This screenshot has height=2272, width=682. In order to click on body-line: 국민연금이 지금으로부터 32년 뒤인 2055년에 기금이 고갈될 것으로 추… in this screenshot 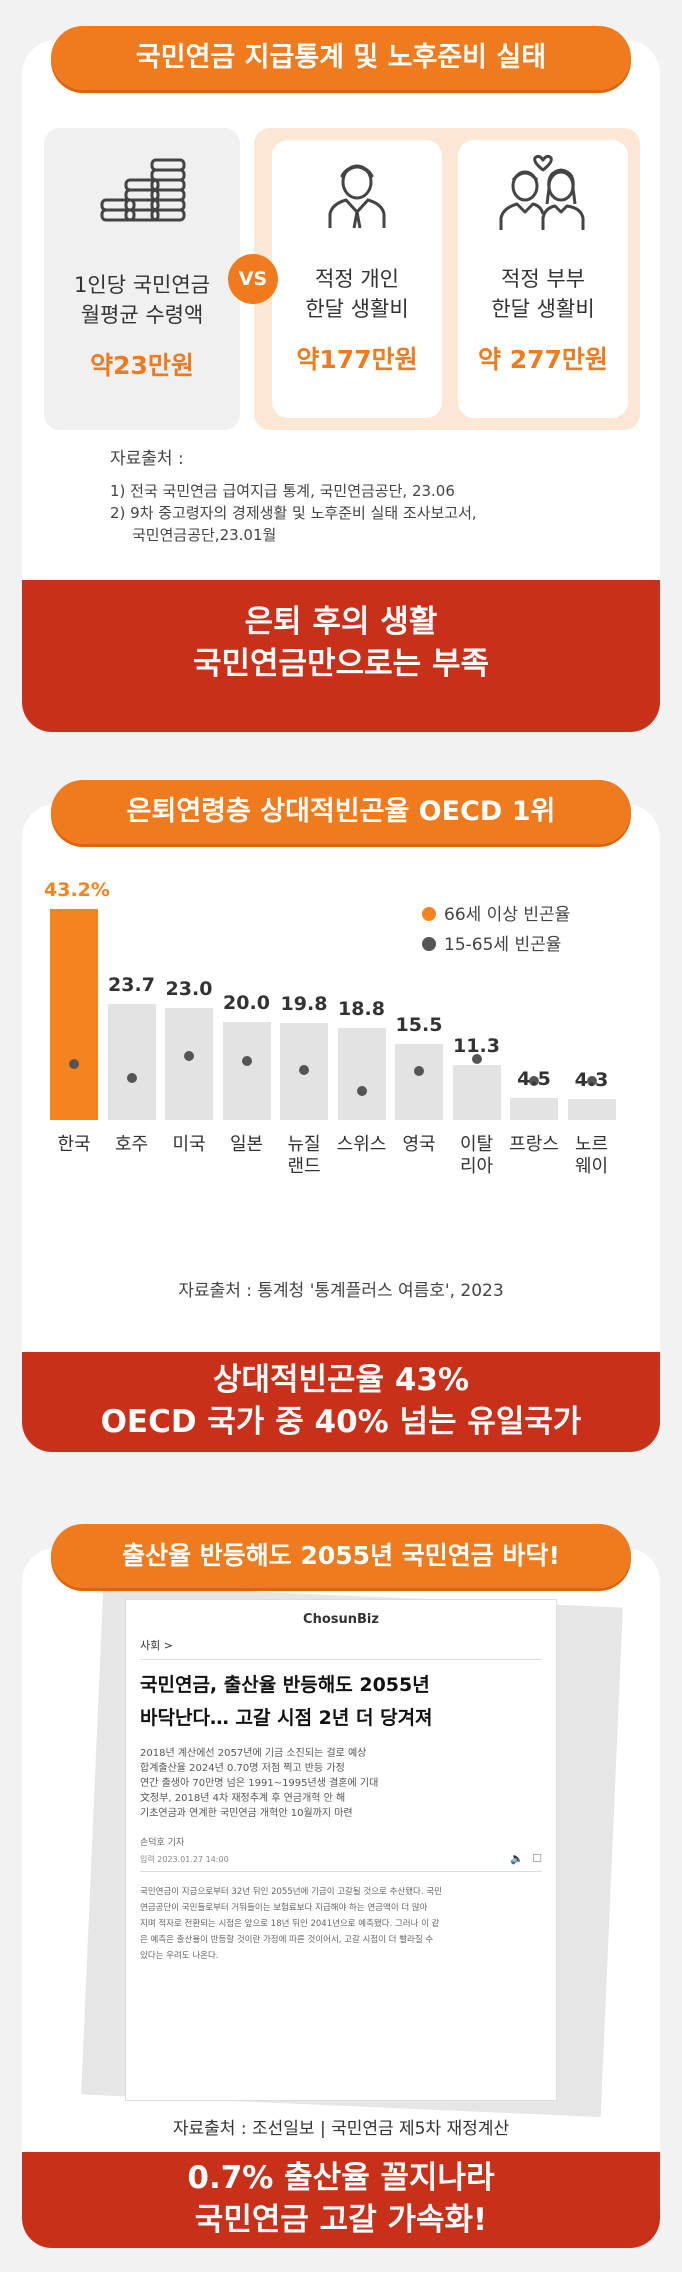, I will do `click(291, 1892)`.